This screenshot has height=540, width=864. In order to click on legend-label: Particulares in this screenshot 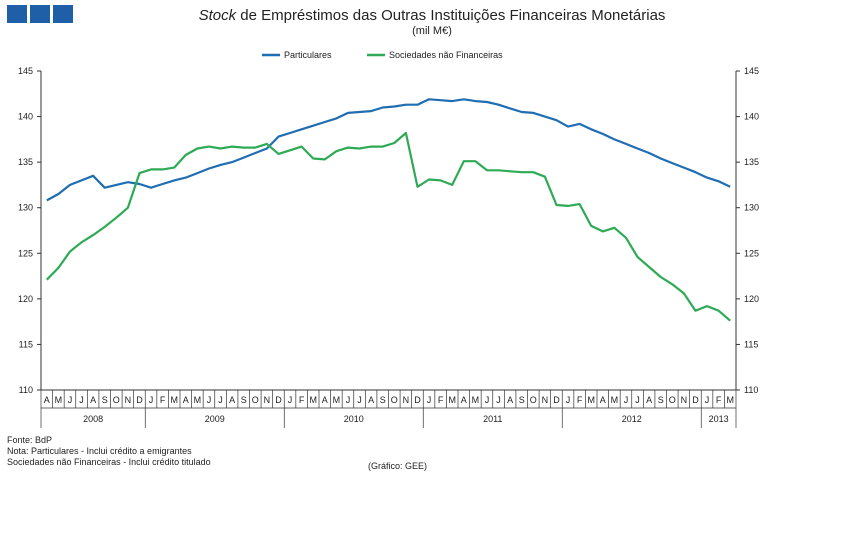, I will do `click(308, 55)`.